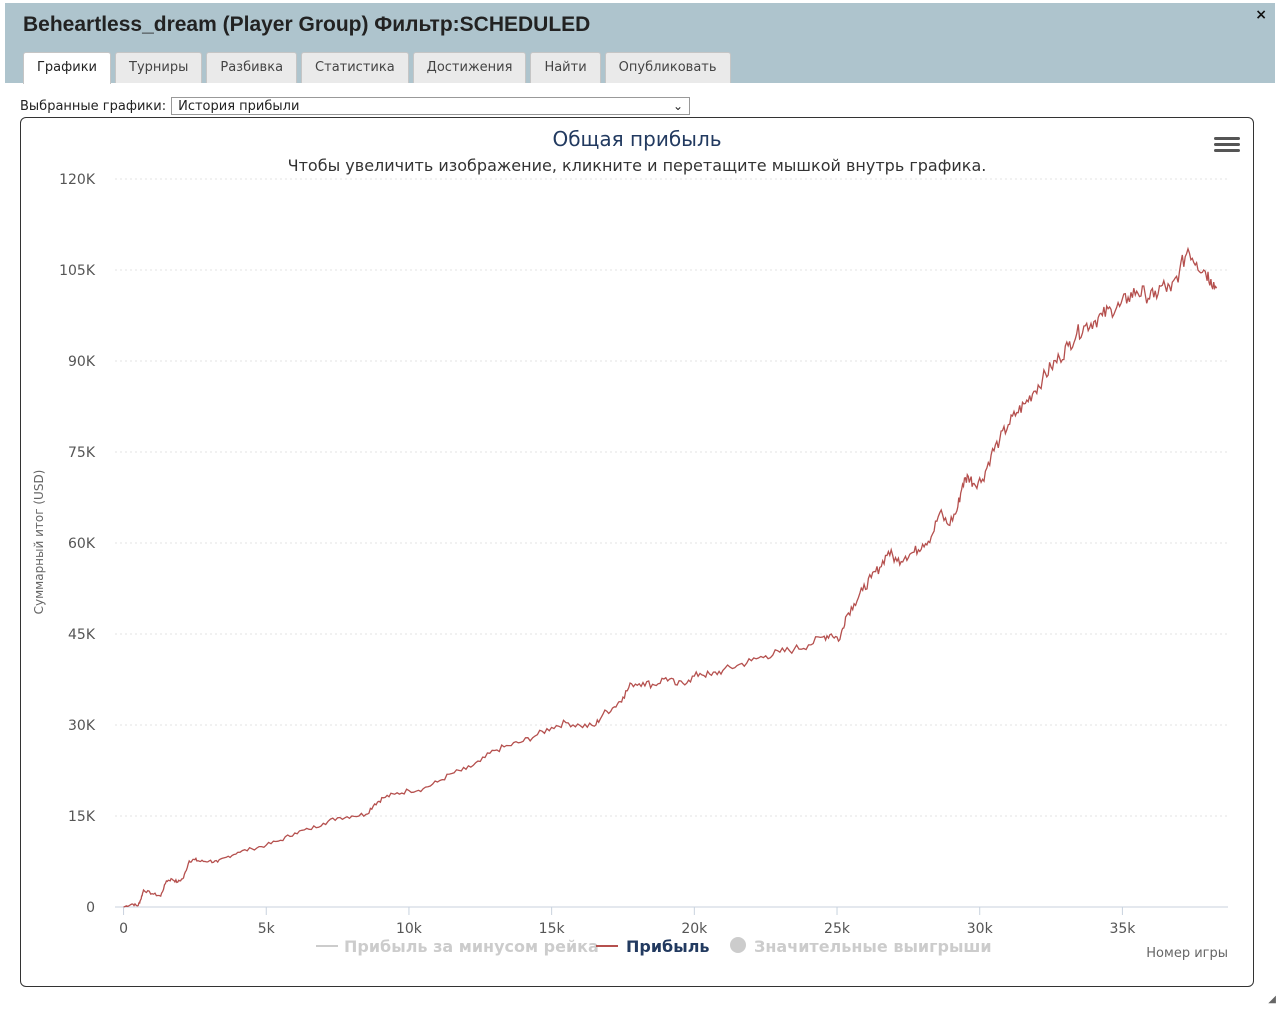  I want to click on x-axis-title: Номер игры, so click(1187, 953).